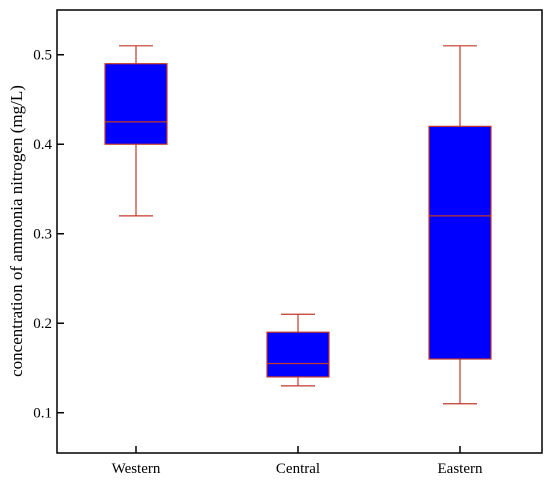 This screenshot has width=550, height=481. What do you see at coordinates (136, 469) in the screenshot?
I see `x-tick-label: Western` at bounding box center [136, 469].